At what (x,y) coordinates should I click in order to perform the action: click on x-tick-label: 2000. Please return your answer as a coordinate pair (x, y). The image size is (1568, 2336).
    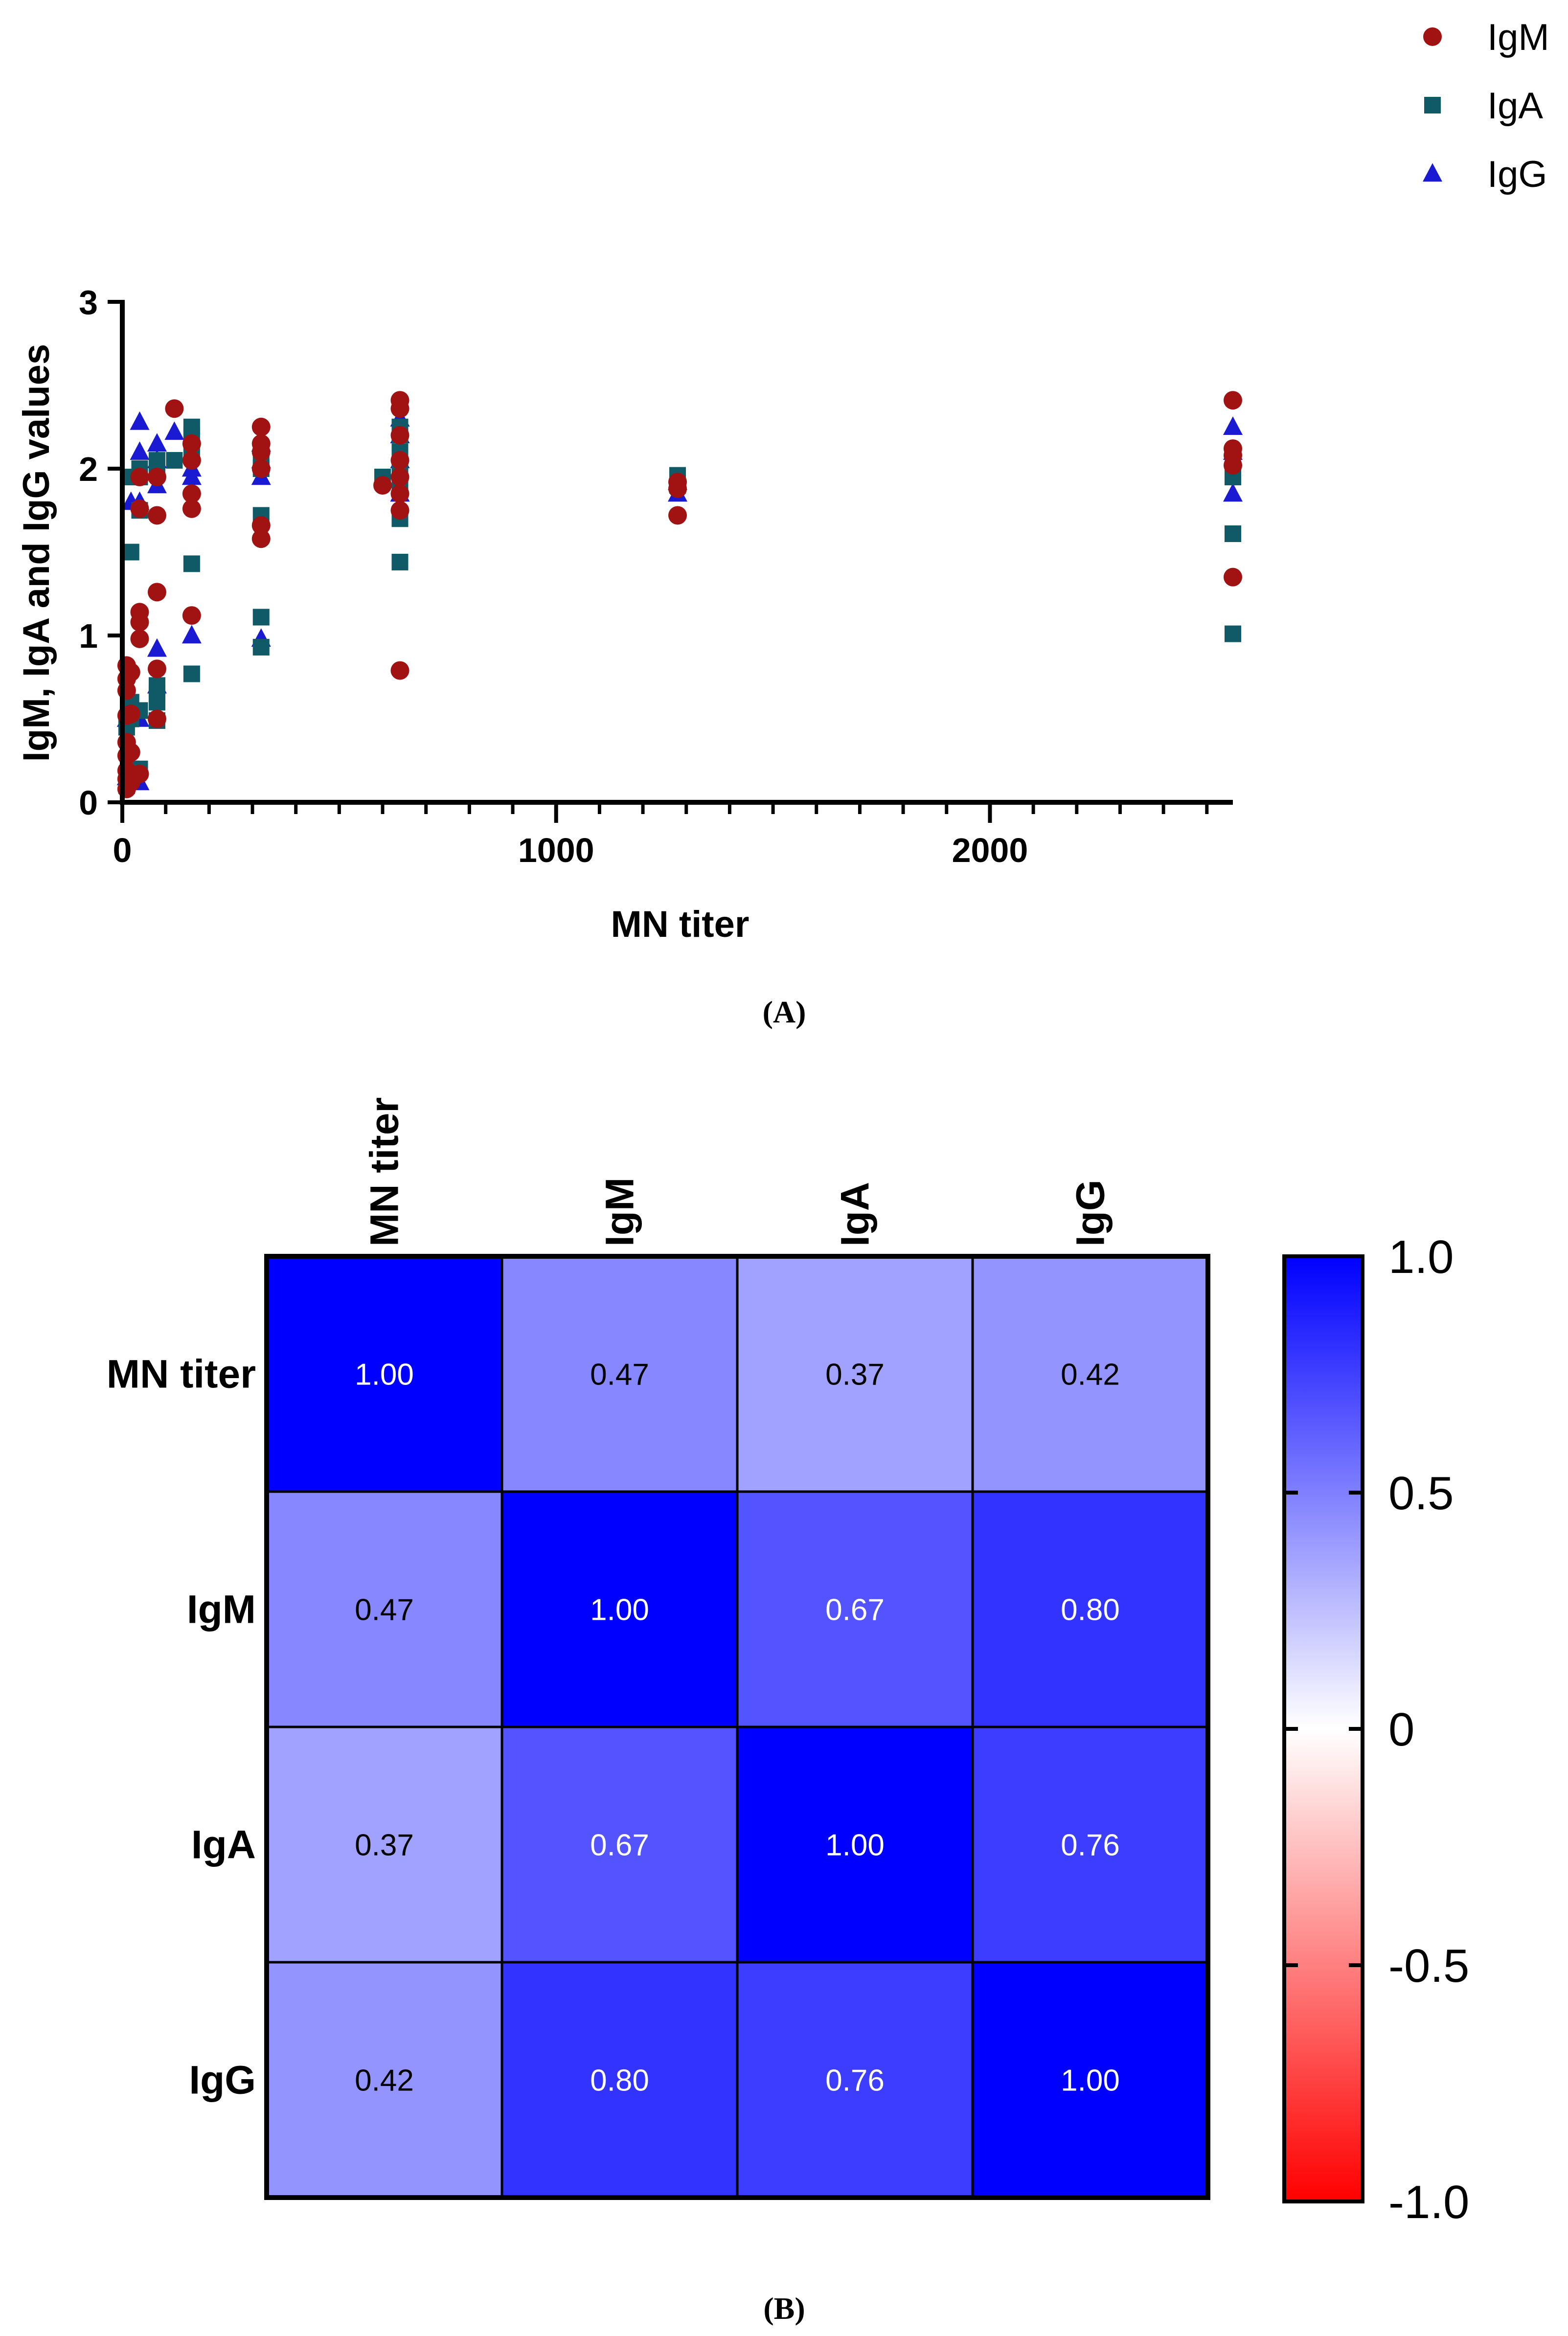
    Looking at the image, I should click on (990, 850).